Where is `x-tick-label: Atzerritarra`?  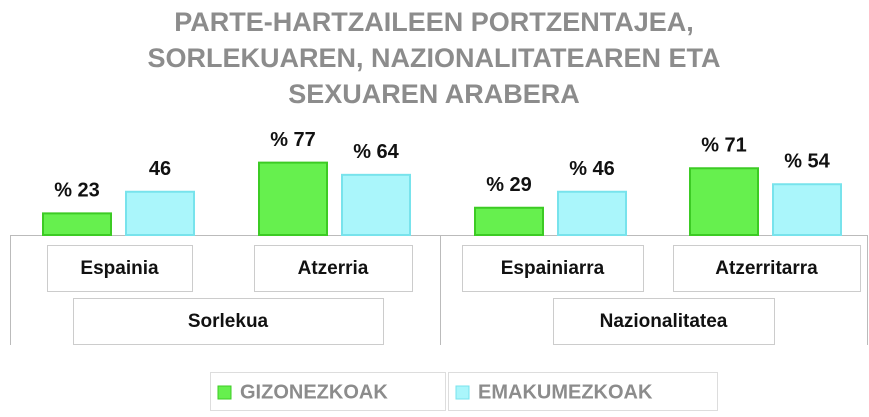
x-tick-label: Atzerritarra is located at coordinates (766, 268).